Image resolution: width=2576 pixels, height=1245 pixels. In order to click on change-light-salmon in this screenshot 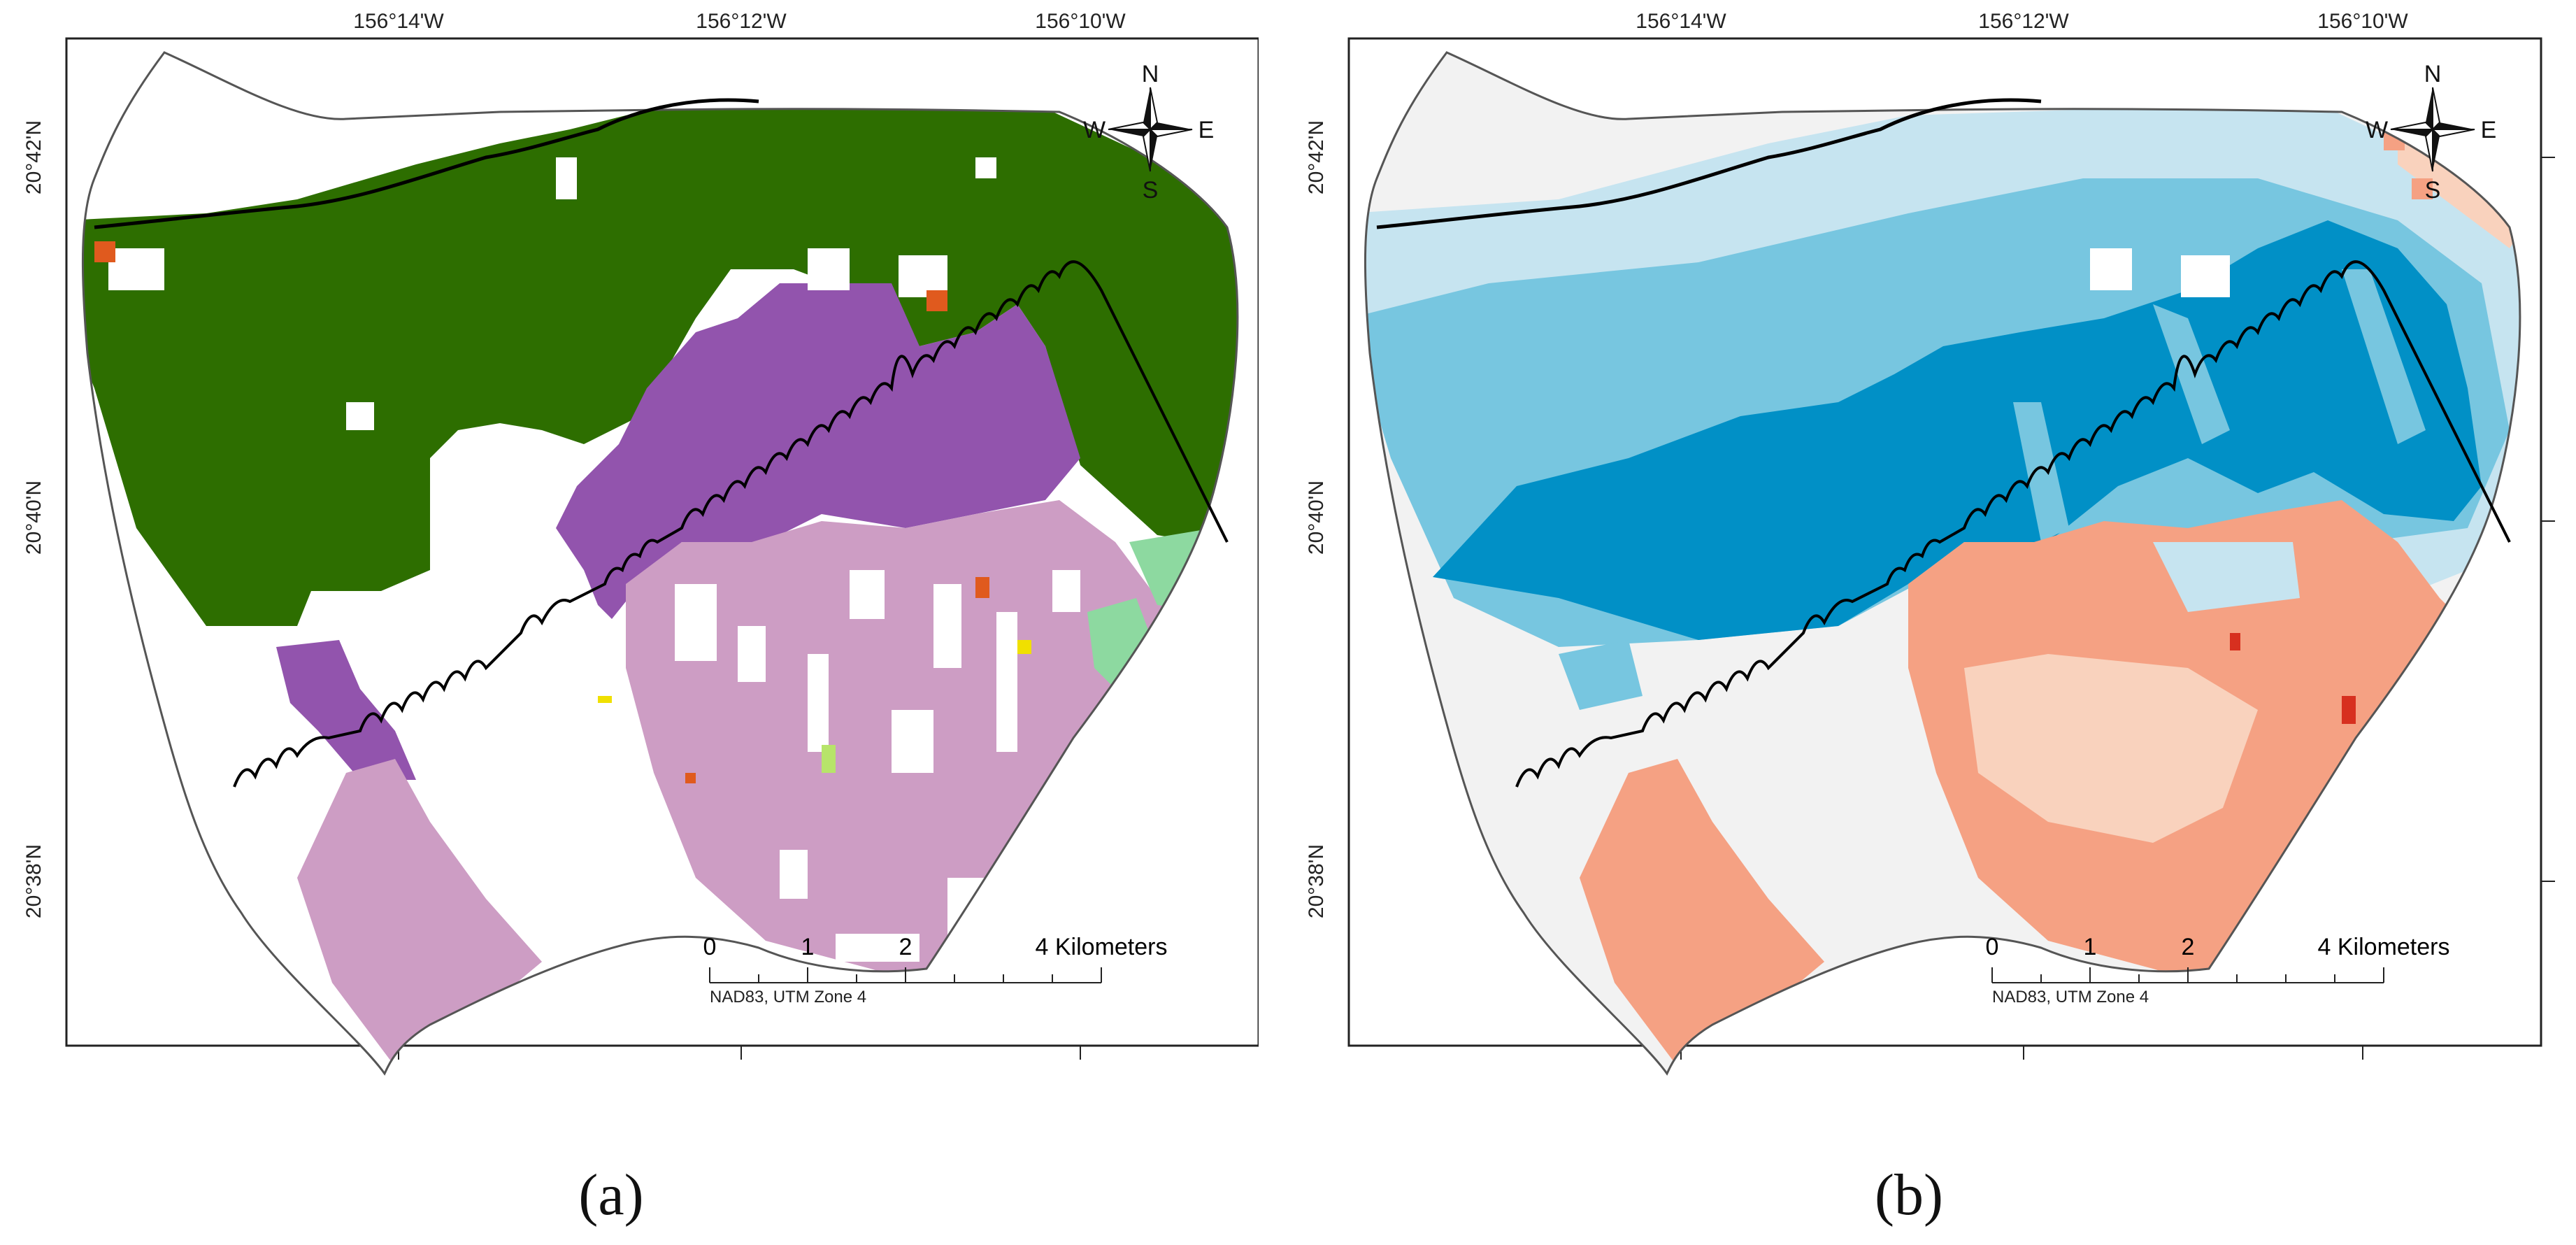, I will do `click(2111, 748)`.